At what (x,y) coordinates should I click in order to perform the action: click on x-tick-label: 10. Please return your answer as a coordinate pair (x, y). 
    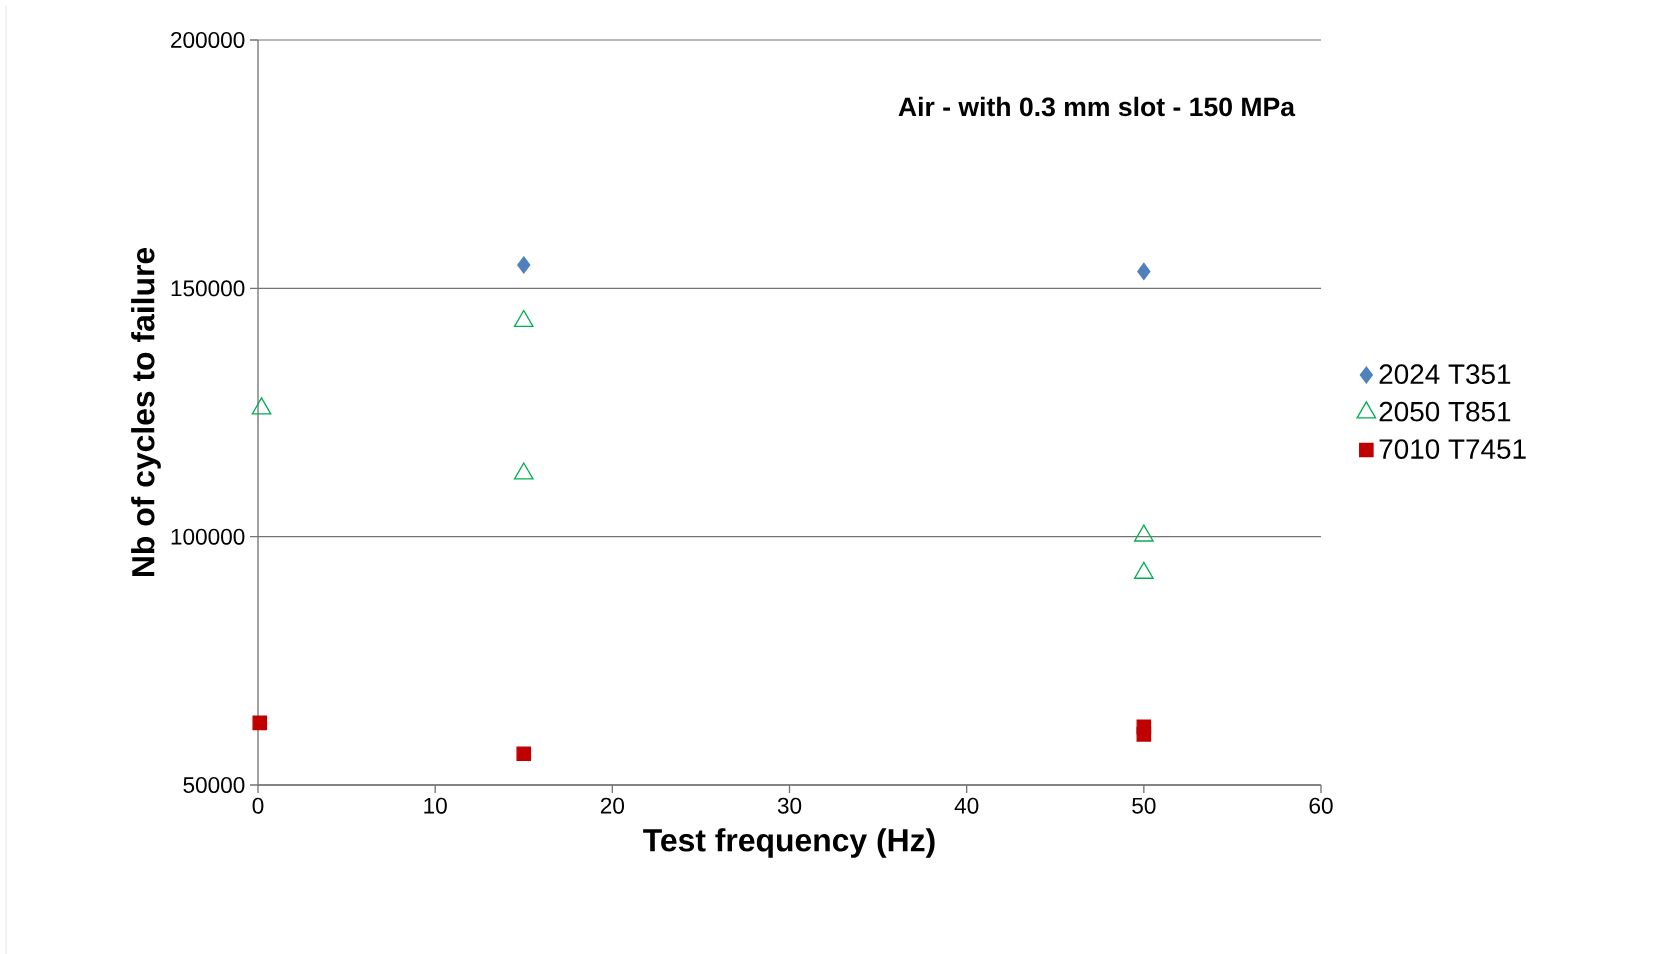
    Looking at the image, I should click on (435, 805).